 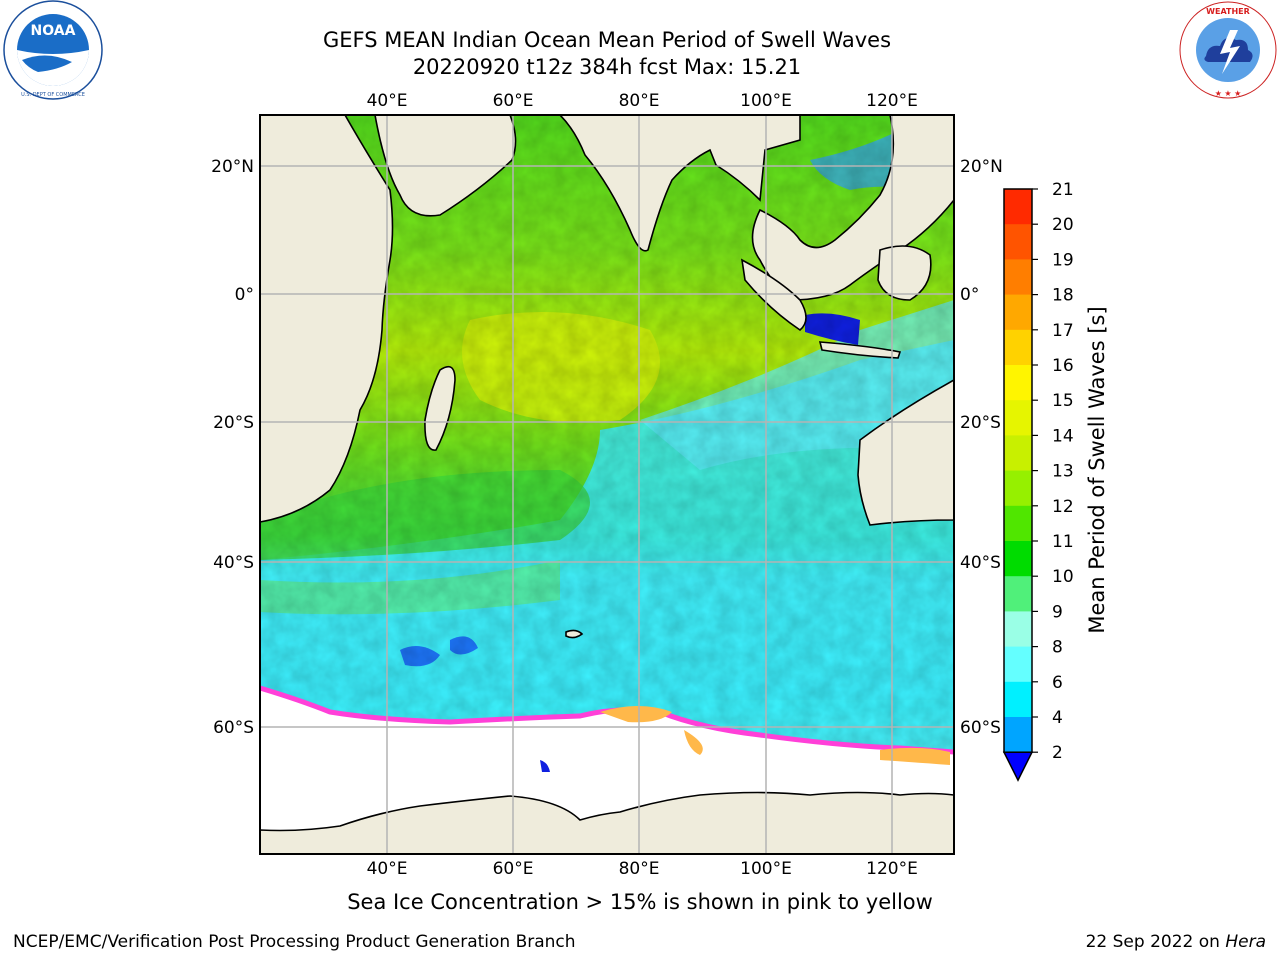 I want to click on lon-tick-bottom: 80°E, so click(x=639, y=869).